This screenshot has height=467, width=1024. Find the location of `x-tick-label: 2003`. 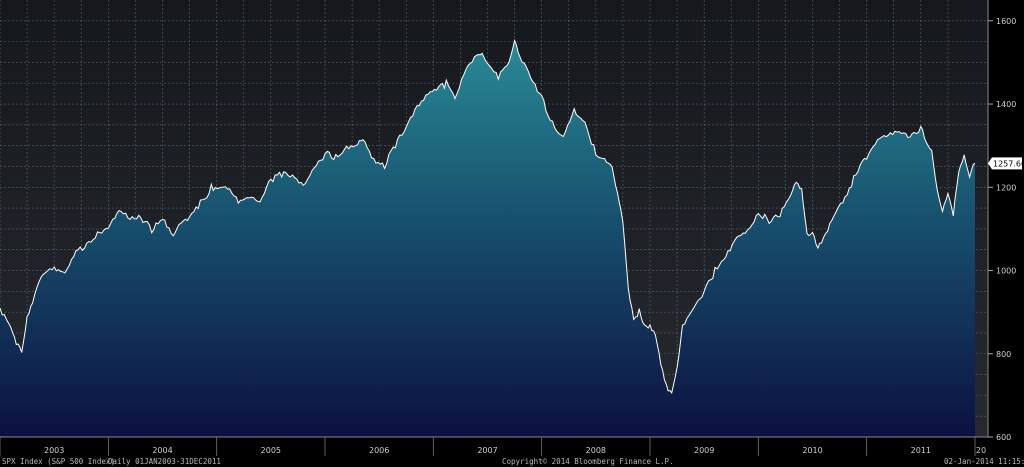

x-tick-label: 2003 is located at coordinates (54, 450).